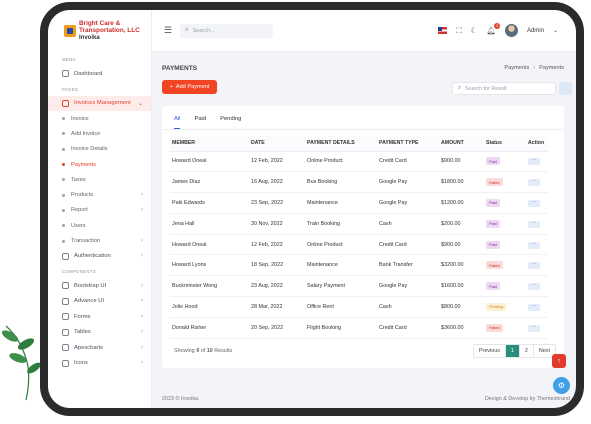 Image resolution: width=591 pixels, height=424 pixels. What do you see at coordinates (99, 74) in the screenshot?
I see `sidebar-item-dashboard: Dashboard` at bounding box center [99, 74].